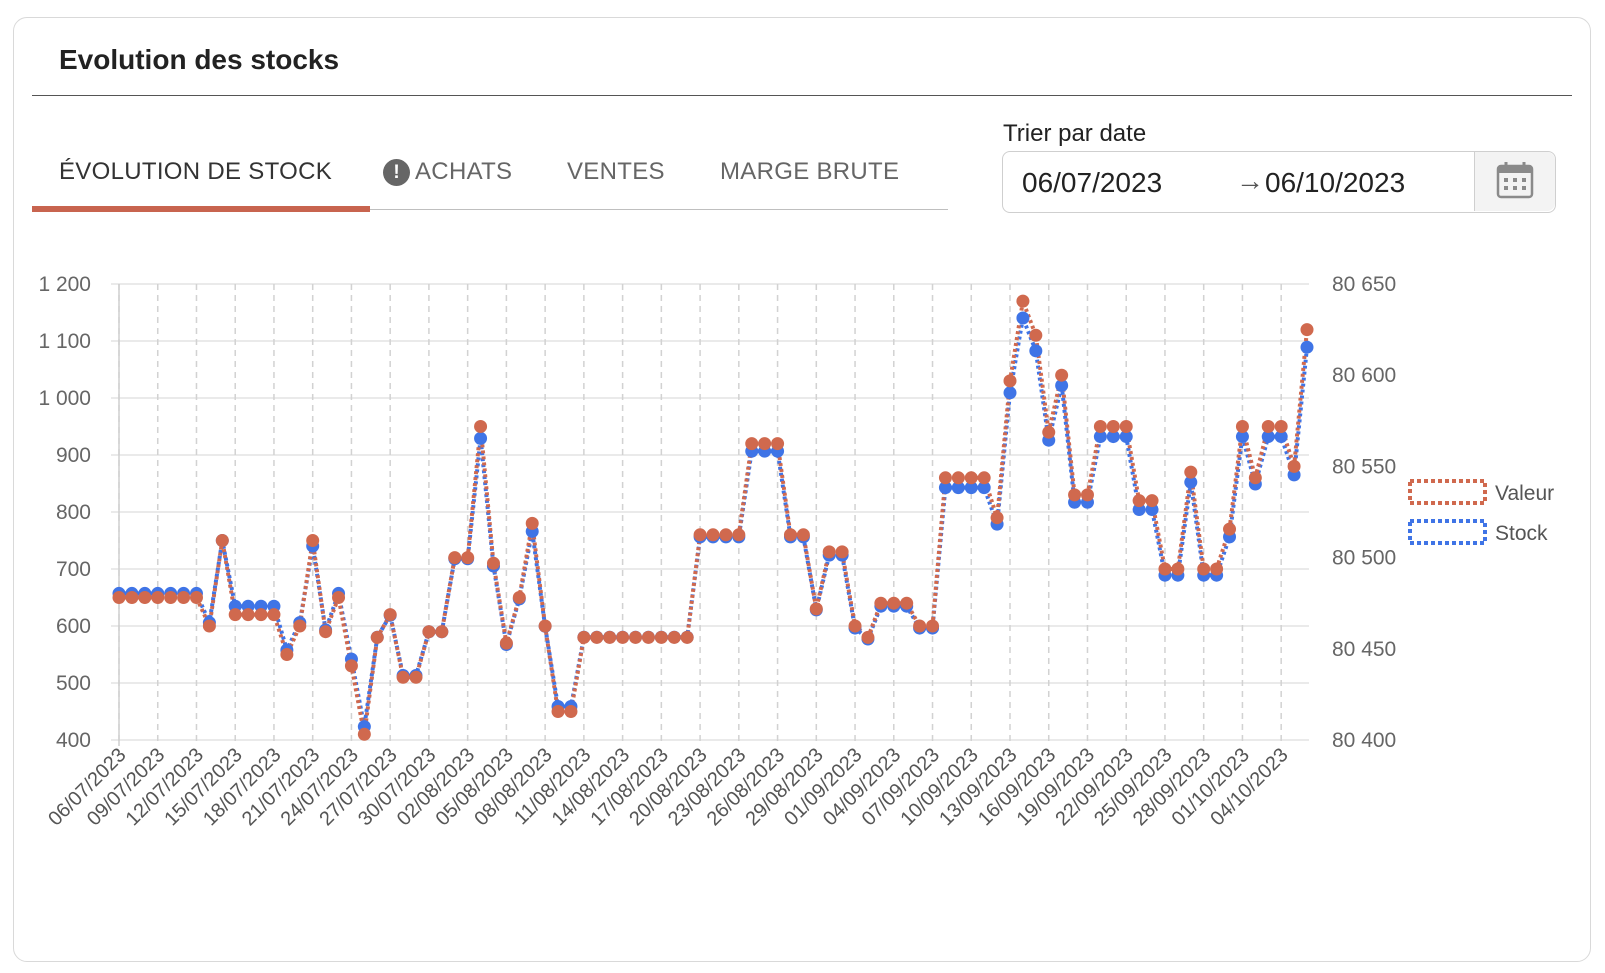  What do you see at coordinates (73, 512) in the screenshot?
I see `y-left-tick-label: 800` at bounding box center [73, 512].